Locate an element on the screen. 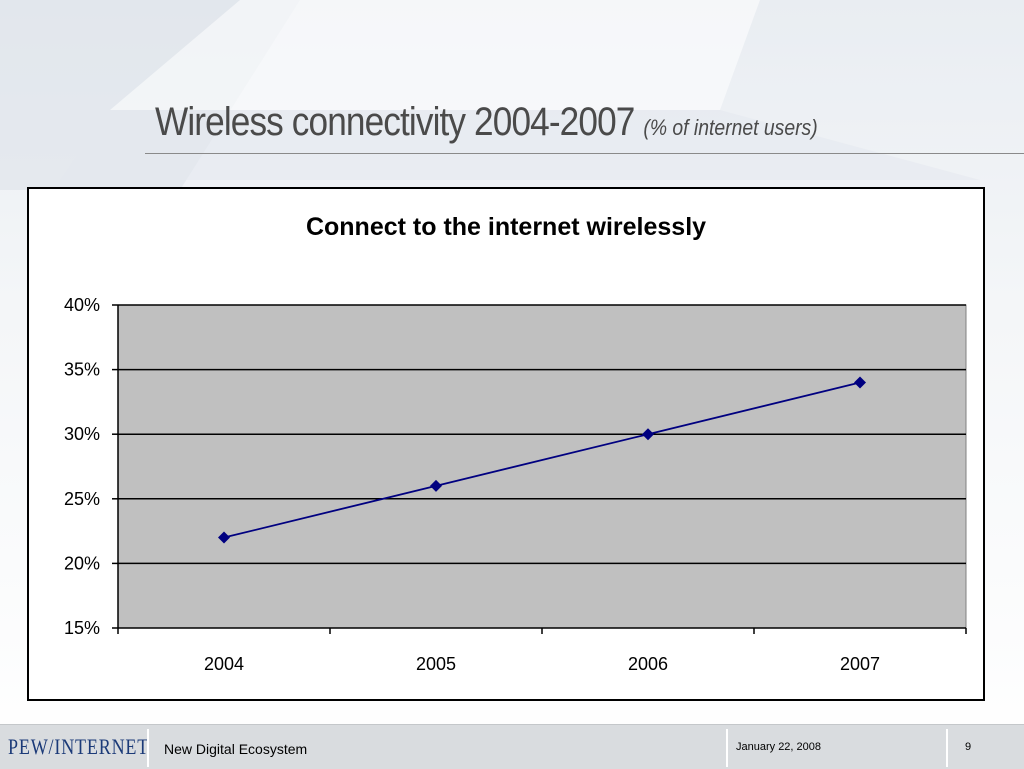 The height and width of the screenshot is (769, 1024). x-tick-label: 2007 is located at coordinates (860, 664).